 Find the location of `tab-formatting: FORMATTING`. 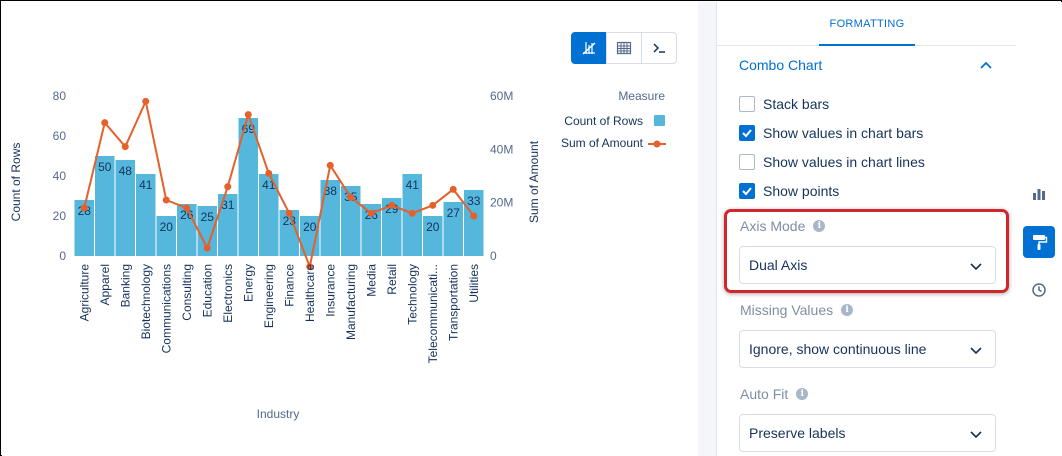

tab-formatting: FORMATTING is located at coordinates (867, 24).